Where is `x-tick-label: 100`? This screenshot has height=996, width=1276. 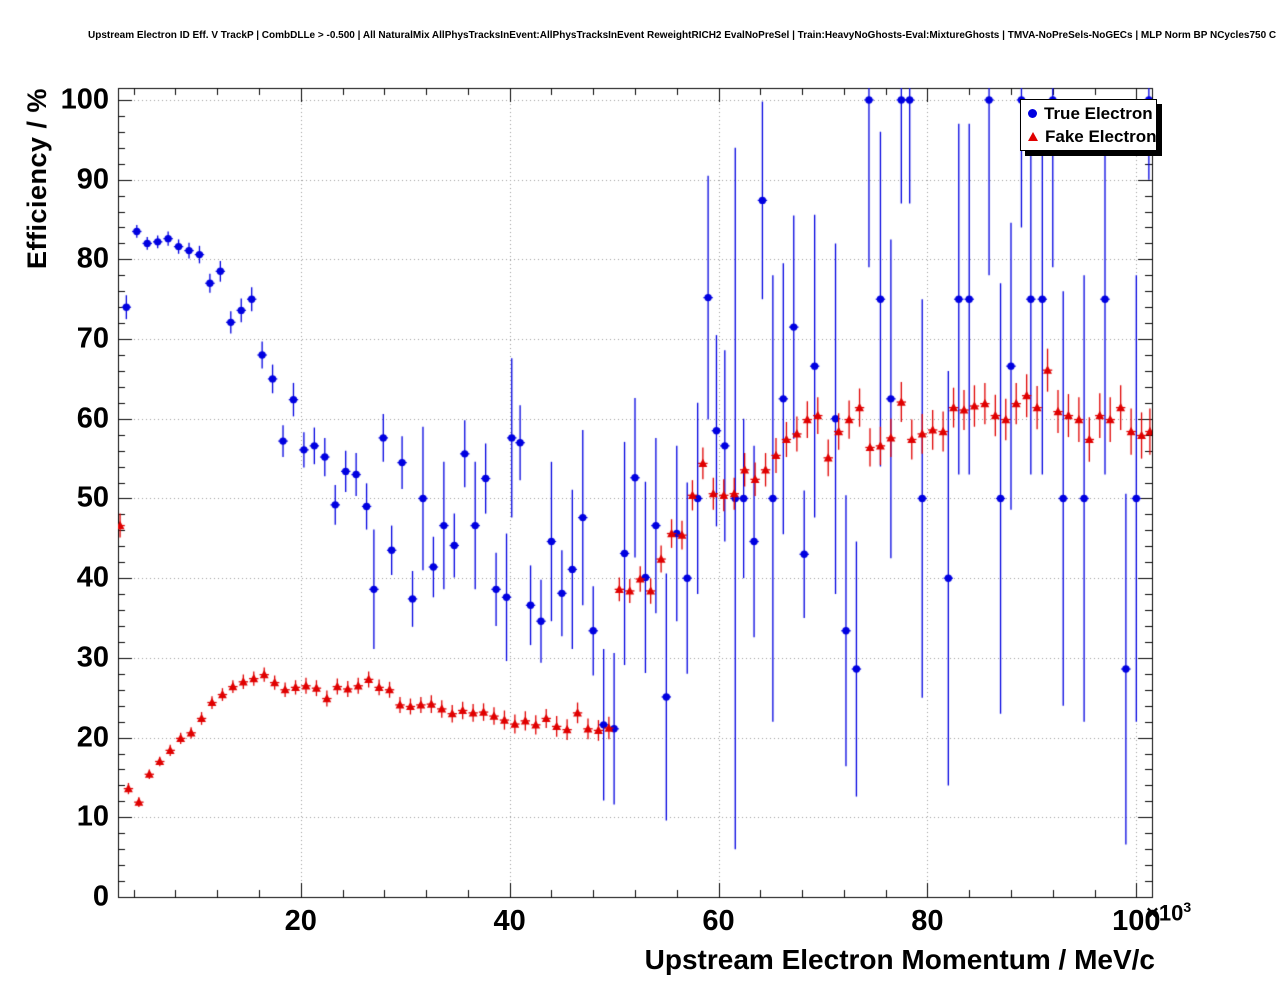 x-tick-label: 100 is located at coordinates (1136, 921).